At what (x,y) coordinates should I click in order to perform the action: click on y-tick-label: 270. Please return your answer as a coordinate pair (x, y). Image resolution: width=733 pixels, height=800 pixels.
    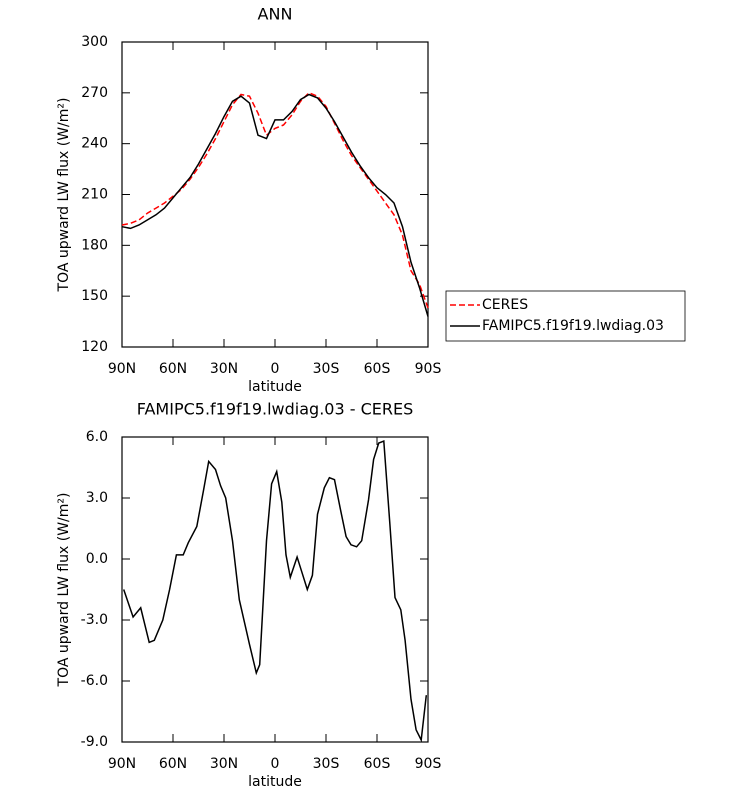
    Looking at the image, I should click on (94, 93).